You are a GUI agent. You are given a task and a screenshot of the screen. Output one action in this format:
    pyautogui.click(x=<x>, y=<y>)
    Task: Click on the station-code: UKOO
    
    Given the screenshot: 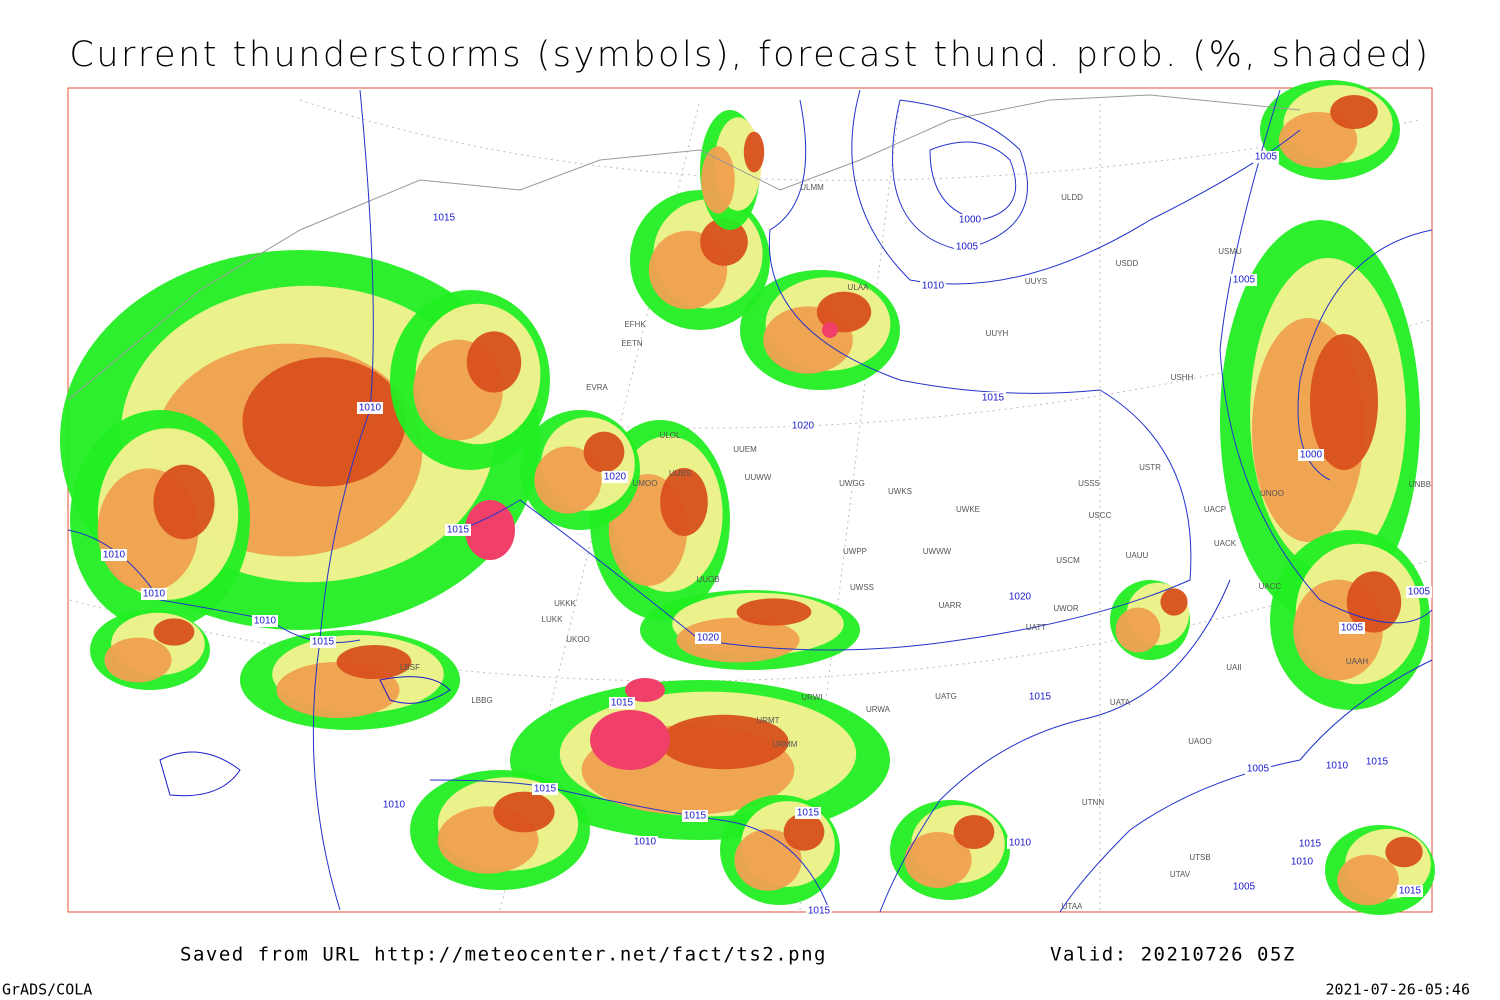 What is the action you would take?
    pyautogui.click(x=578, y=639)
    